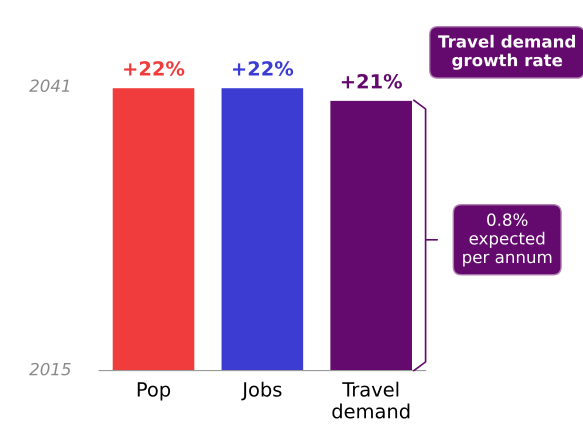 The height and width of the screenshot is (436, 583). I want to click on x-tick-label: Travel demand, so click(371, 400).